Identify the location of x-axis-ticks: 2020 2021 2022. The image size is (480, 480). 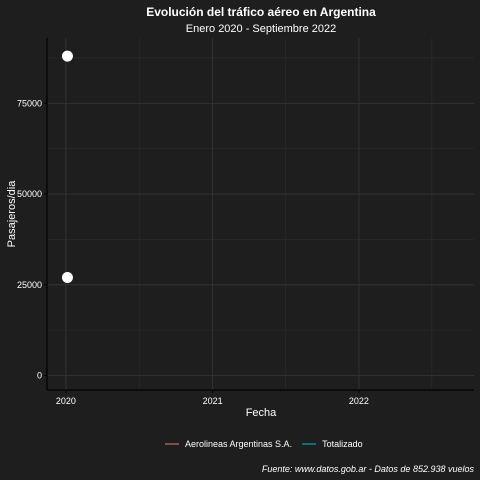
(212, 398).